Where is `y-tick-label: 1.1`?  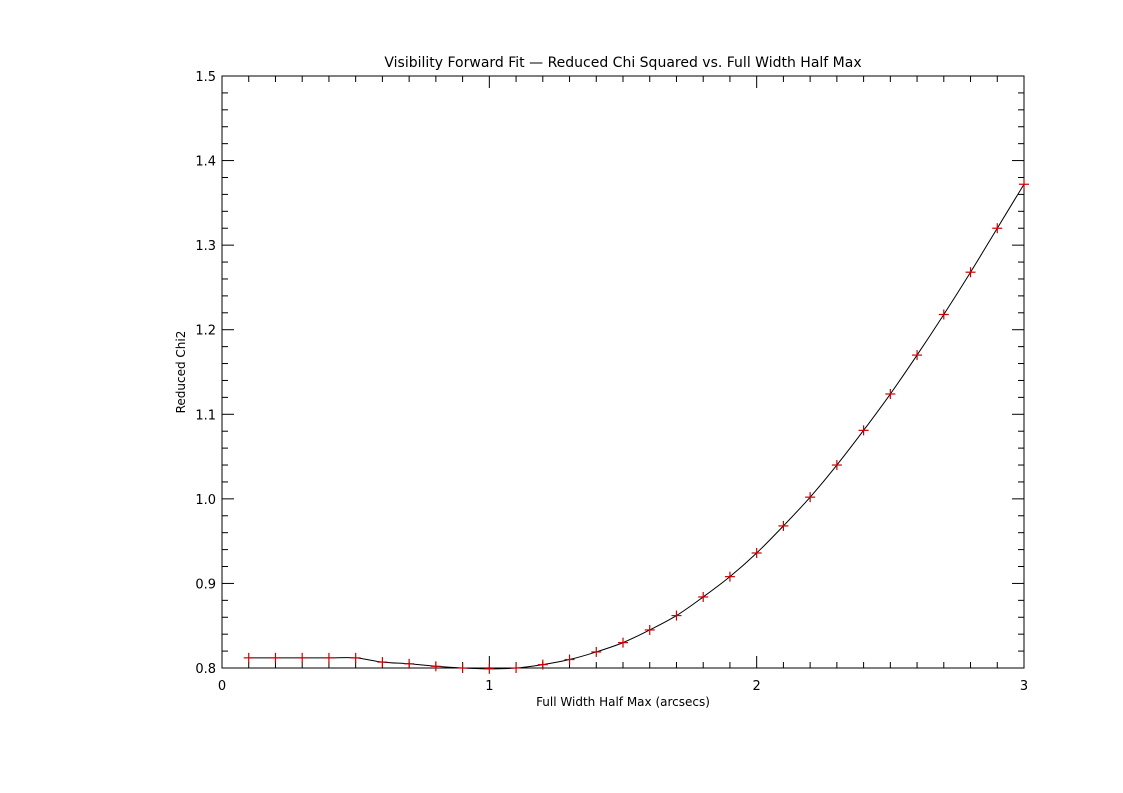 y-tick-label: 1.1 is located at coordinates (205, 415).